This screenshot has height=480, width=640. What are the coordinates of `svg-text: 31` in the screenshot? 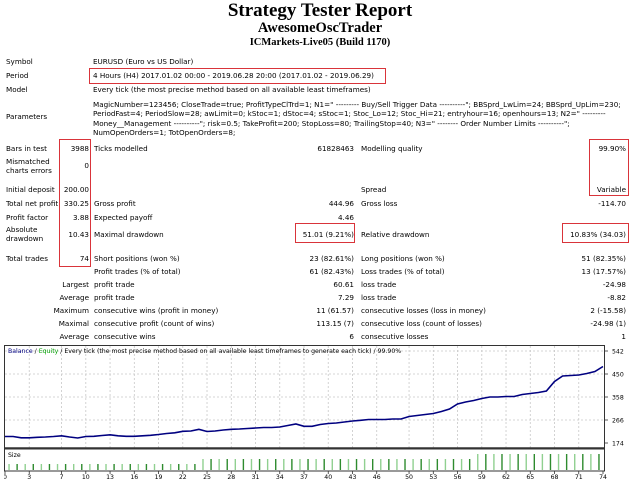 It's located at (256, 477).